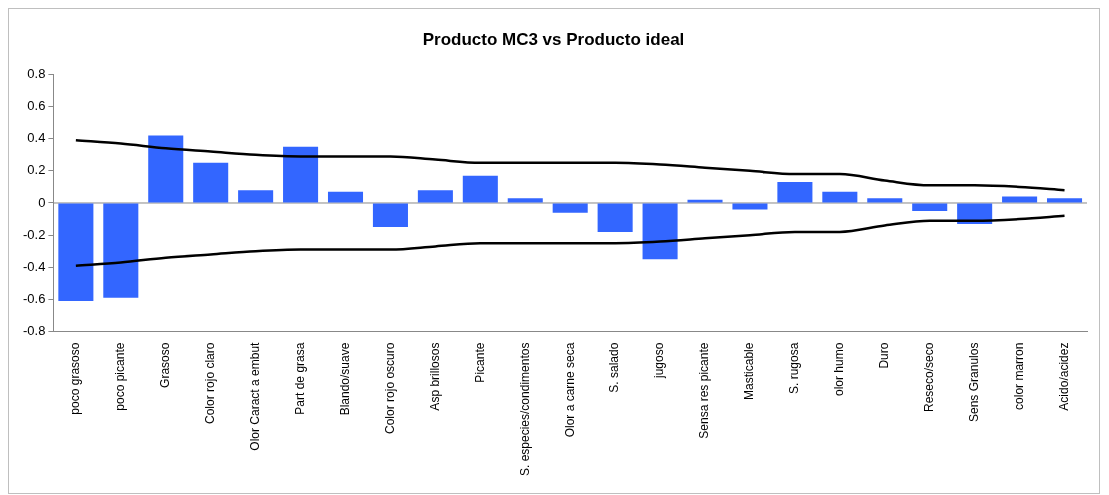 The width and height of the screenshot is (1109, 495). What do you see at coordinates (839, 369) in the screenshot?
I see `x-tick-label: olor humo` at bounding box center [839, 369].